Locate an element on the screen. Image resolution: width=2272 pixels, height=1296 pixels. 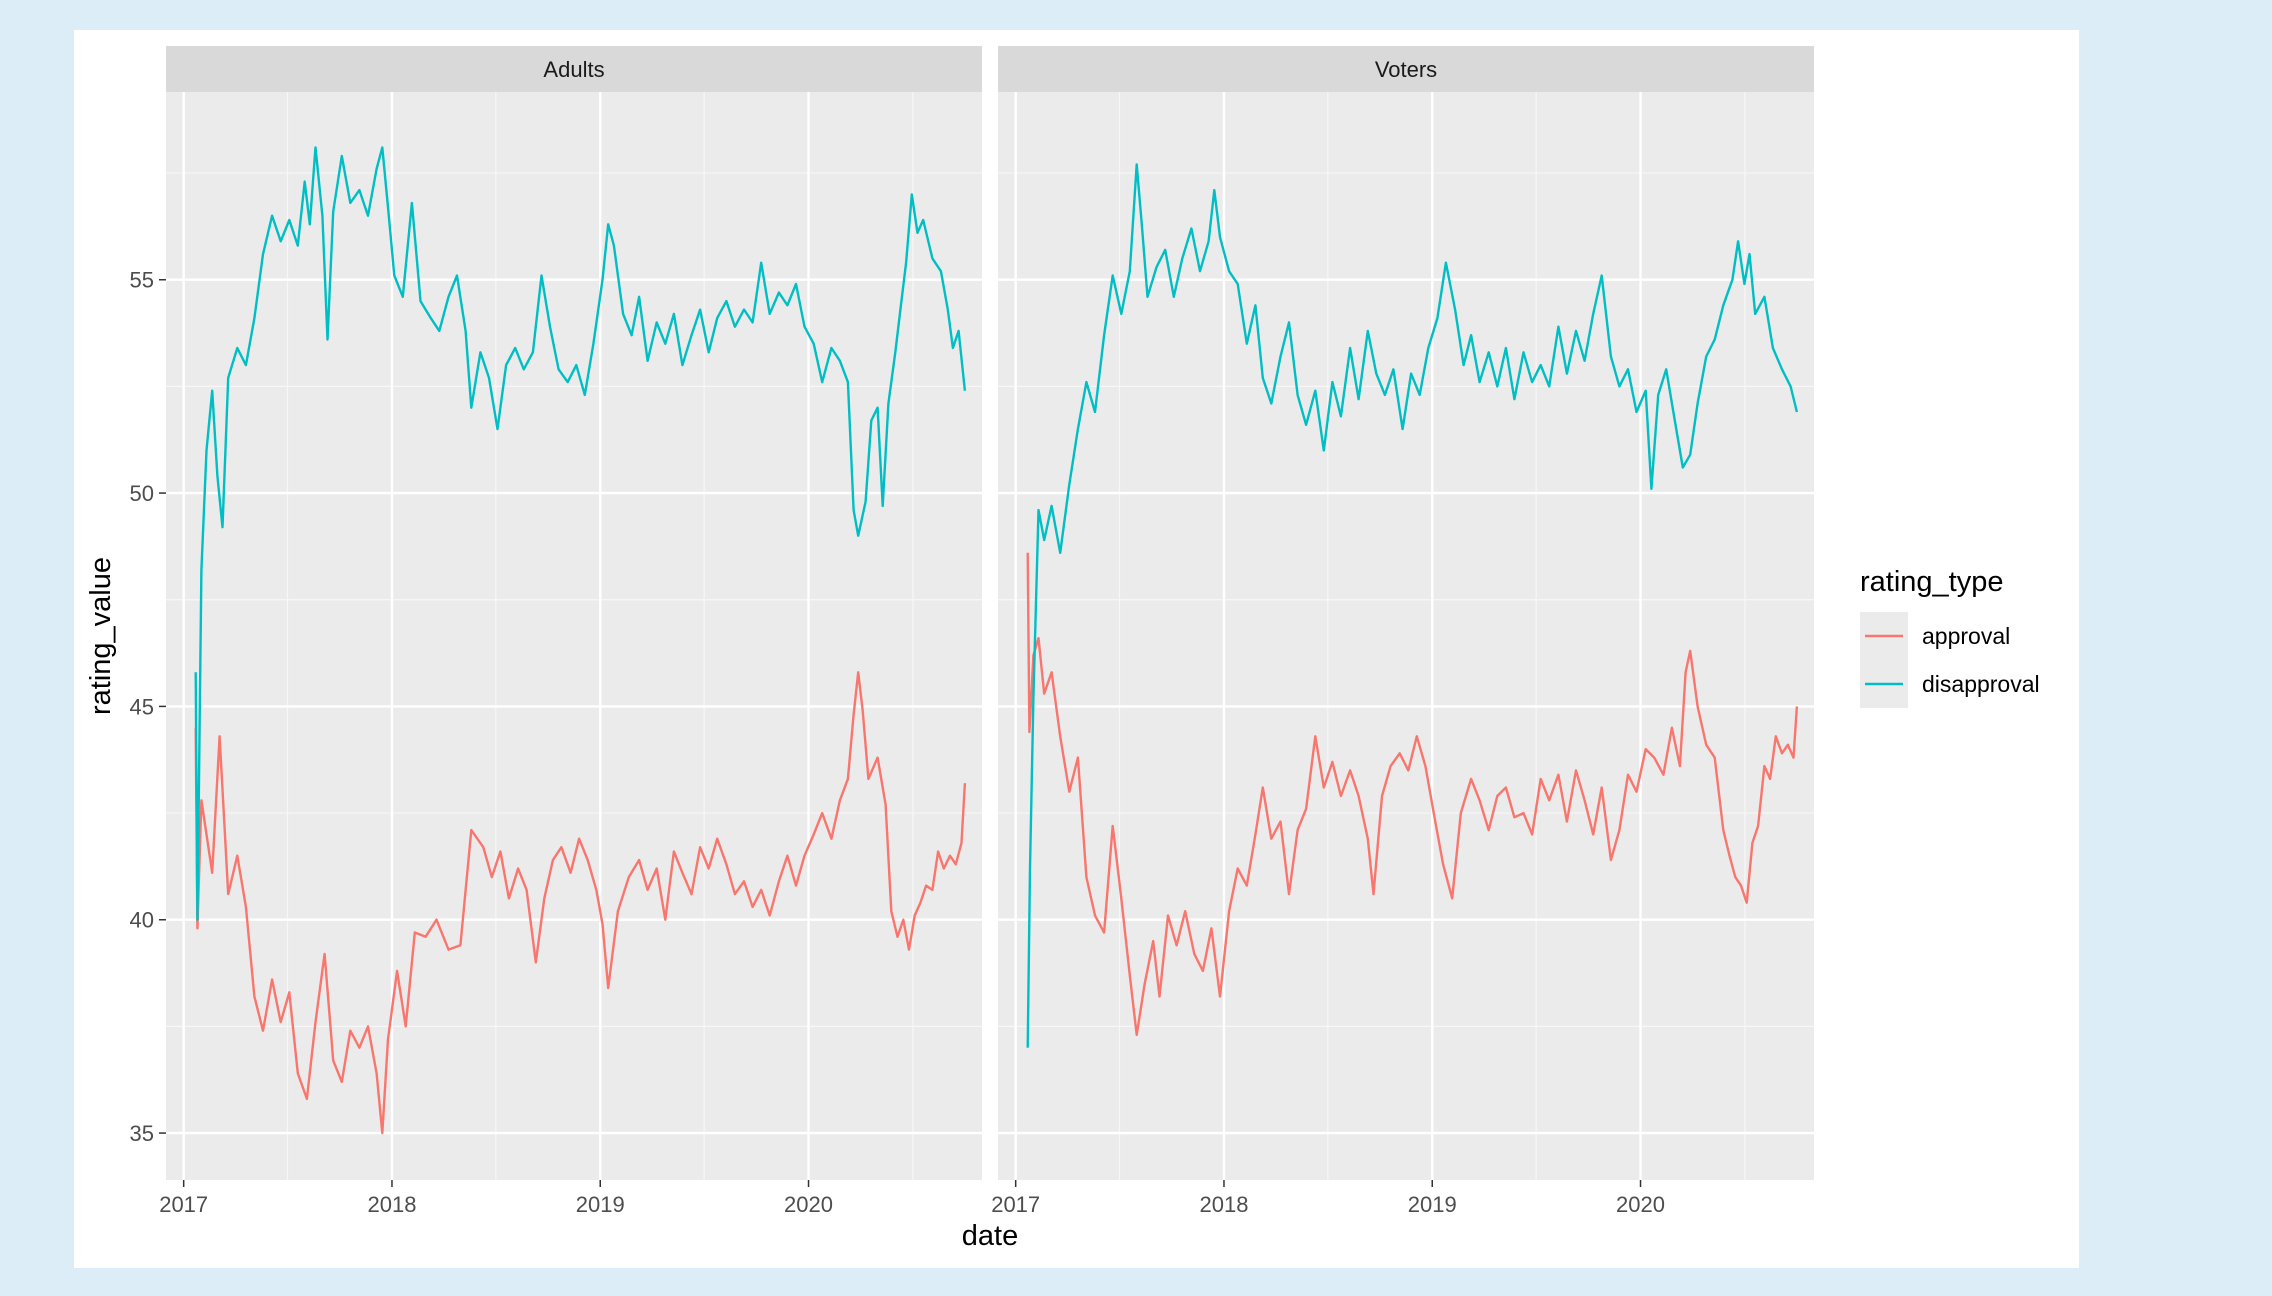
legend-title: rating_type is located at coordinates (1932, 582).